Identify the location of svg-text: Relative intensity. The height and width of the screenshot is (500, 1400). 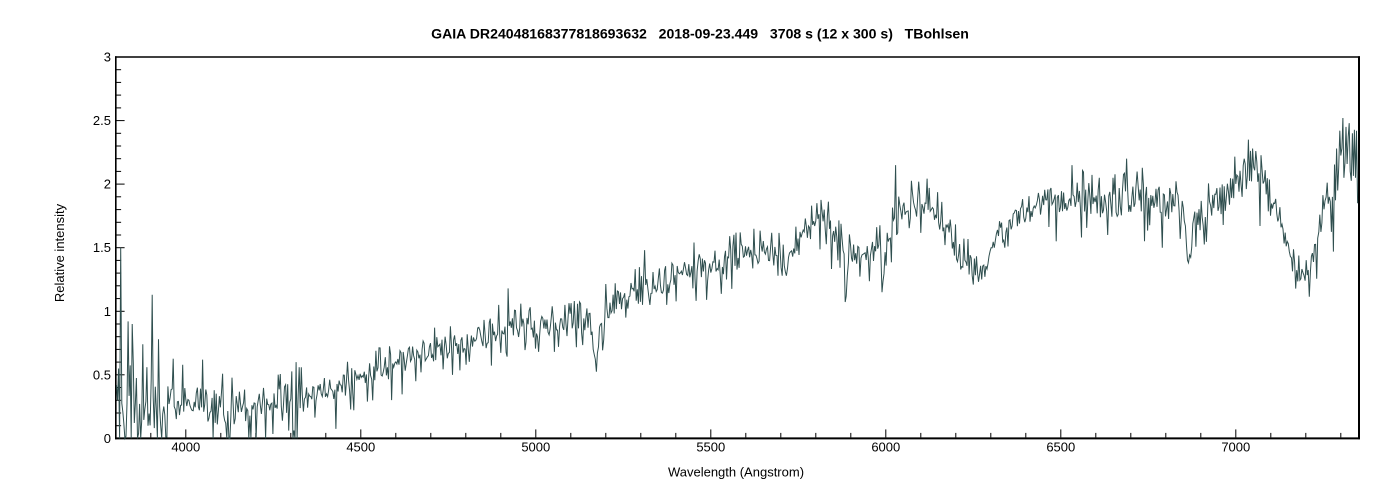
(59, 252).